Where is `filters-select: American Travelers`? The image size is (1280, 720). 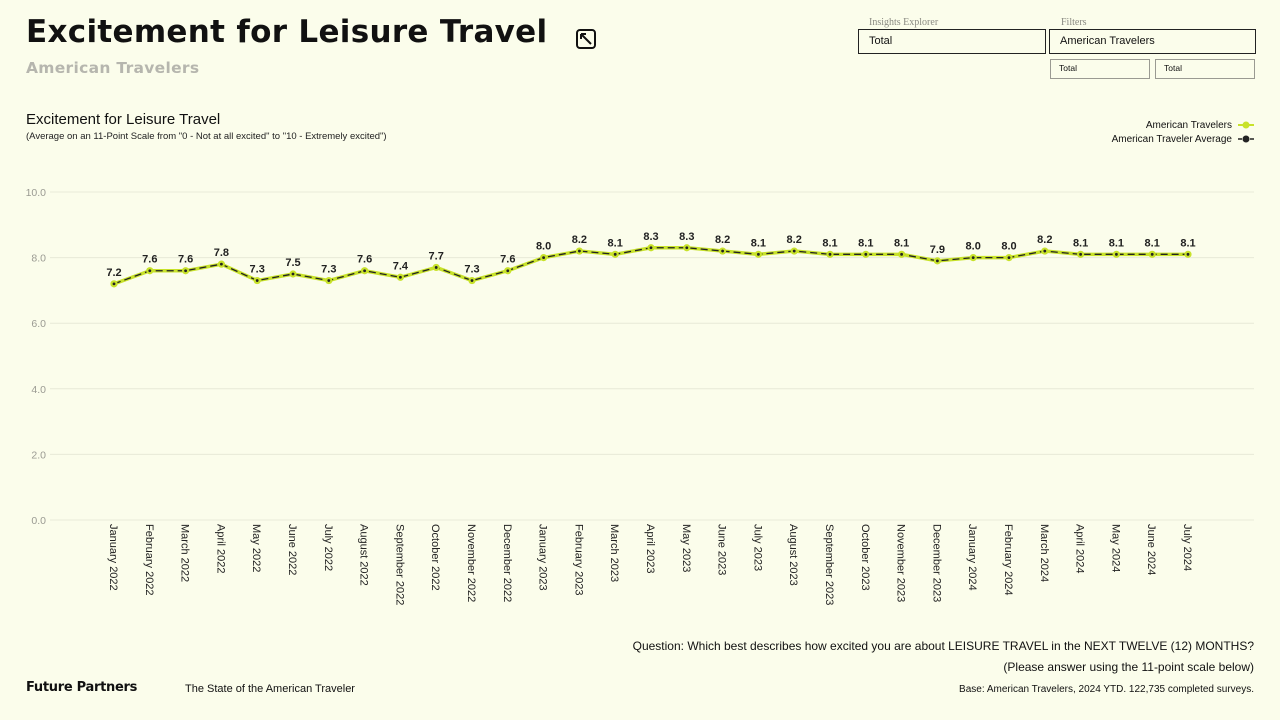
filters-select: American Travelers is located at coordinates (1152, 41).